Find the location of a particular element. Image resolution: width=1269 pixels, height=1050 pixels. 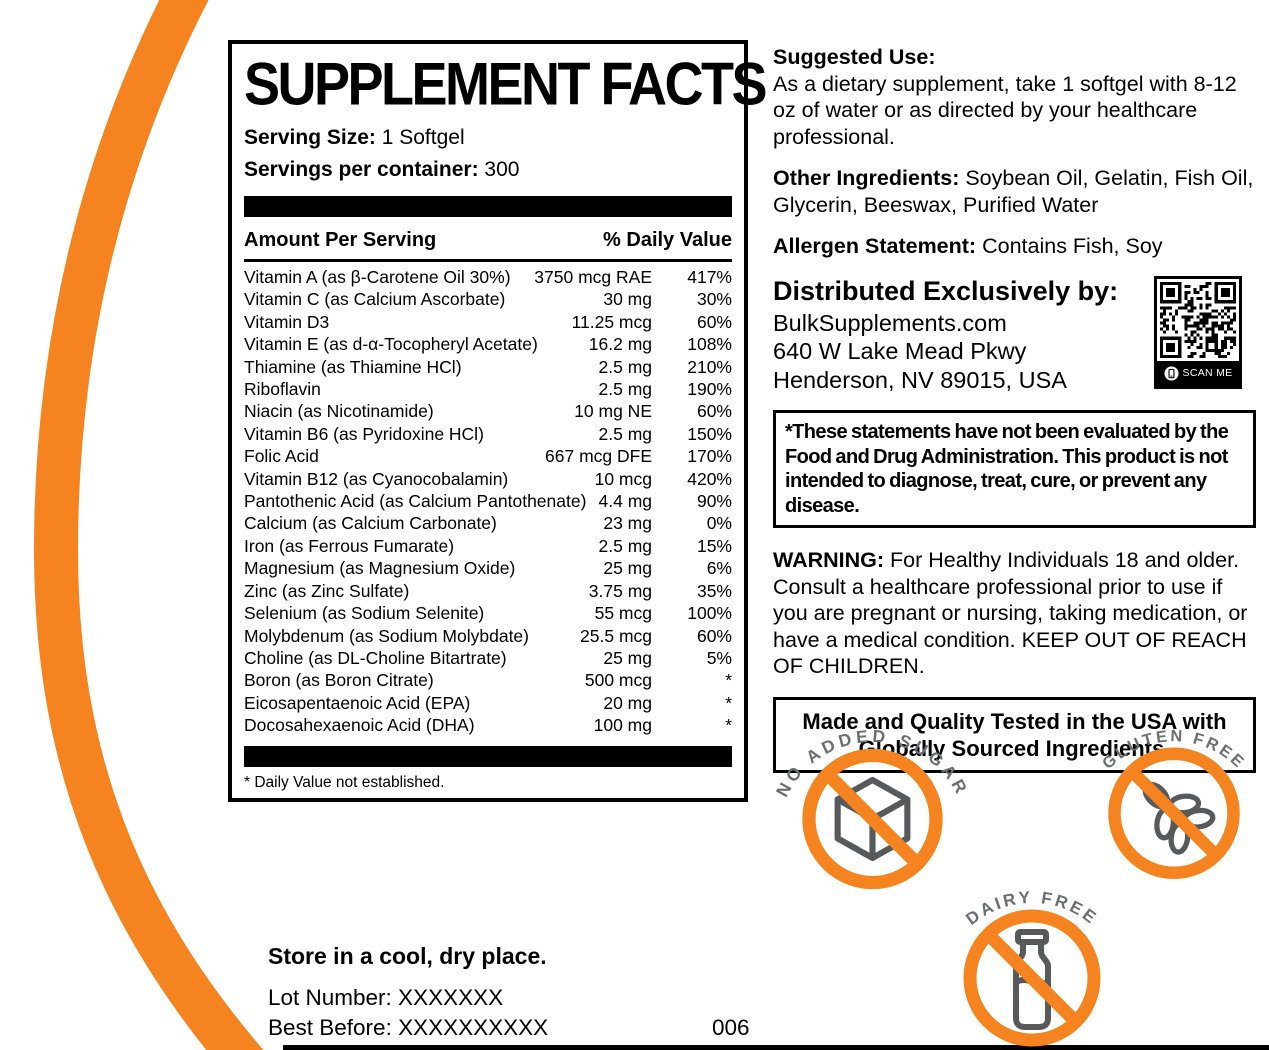

svg-text: DAIRY FREE is located at coordinates (1031, 908).